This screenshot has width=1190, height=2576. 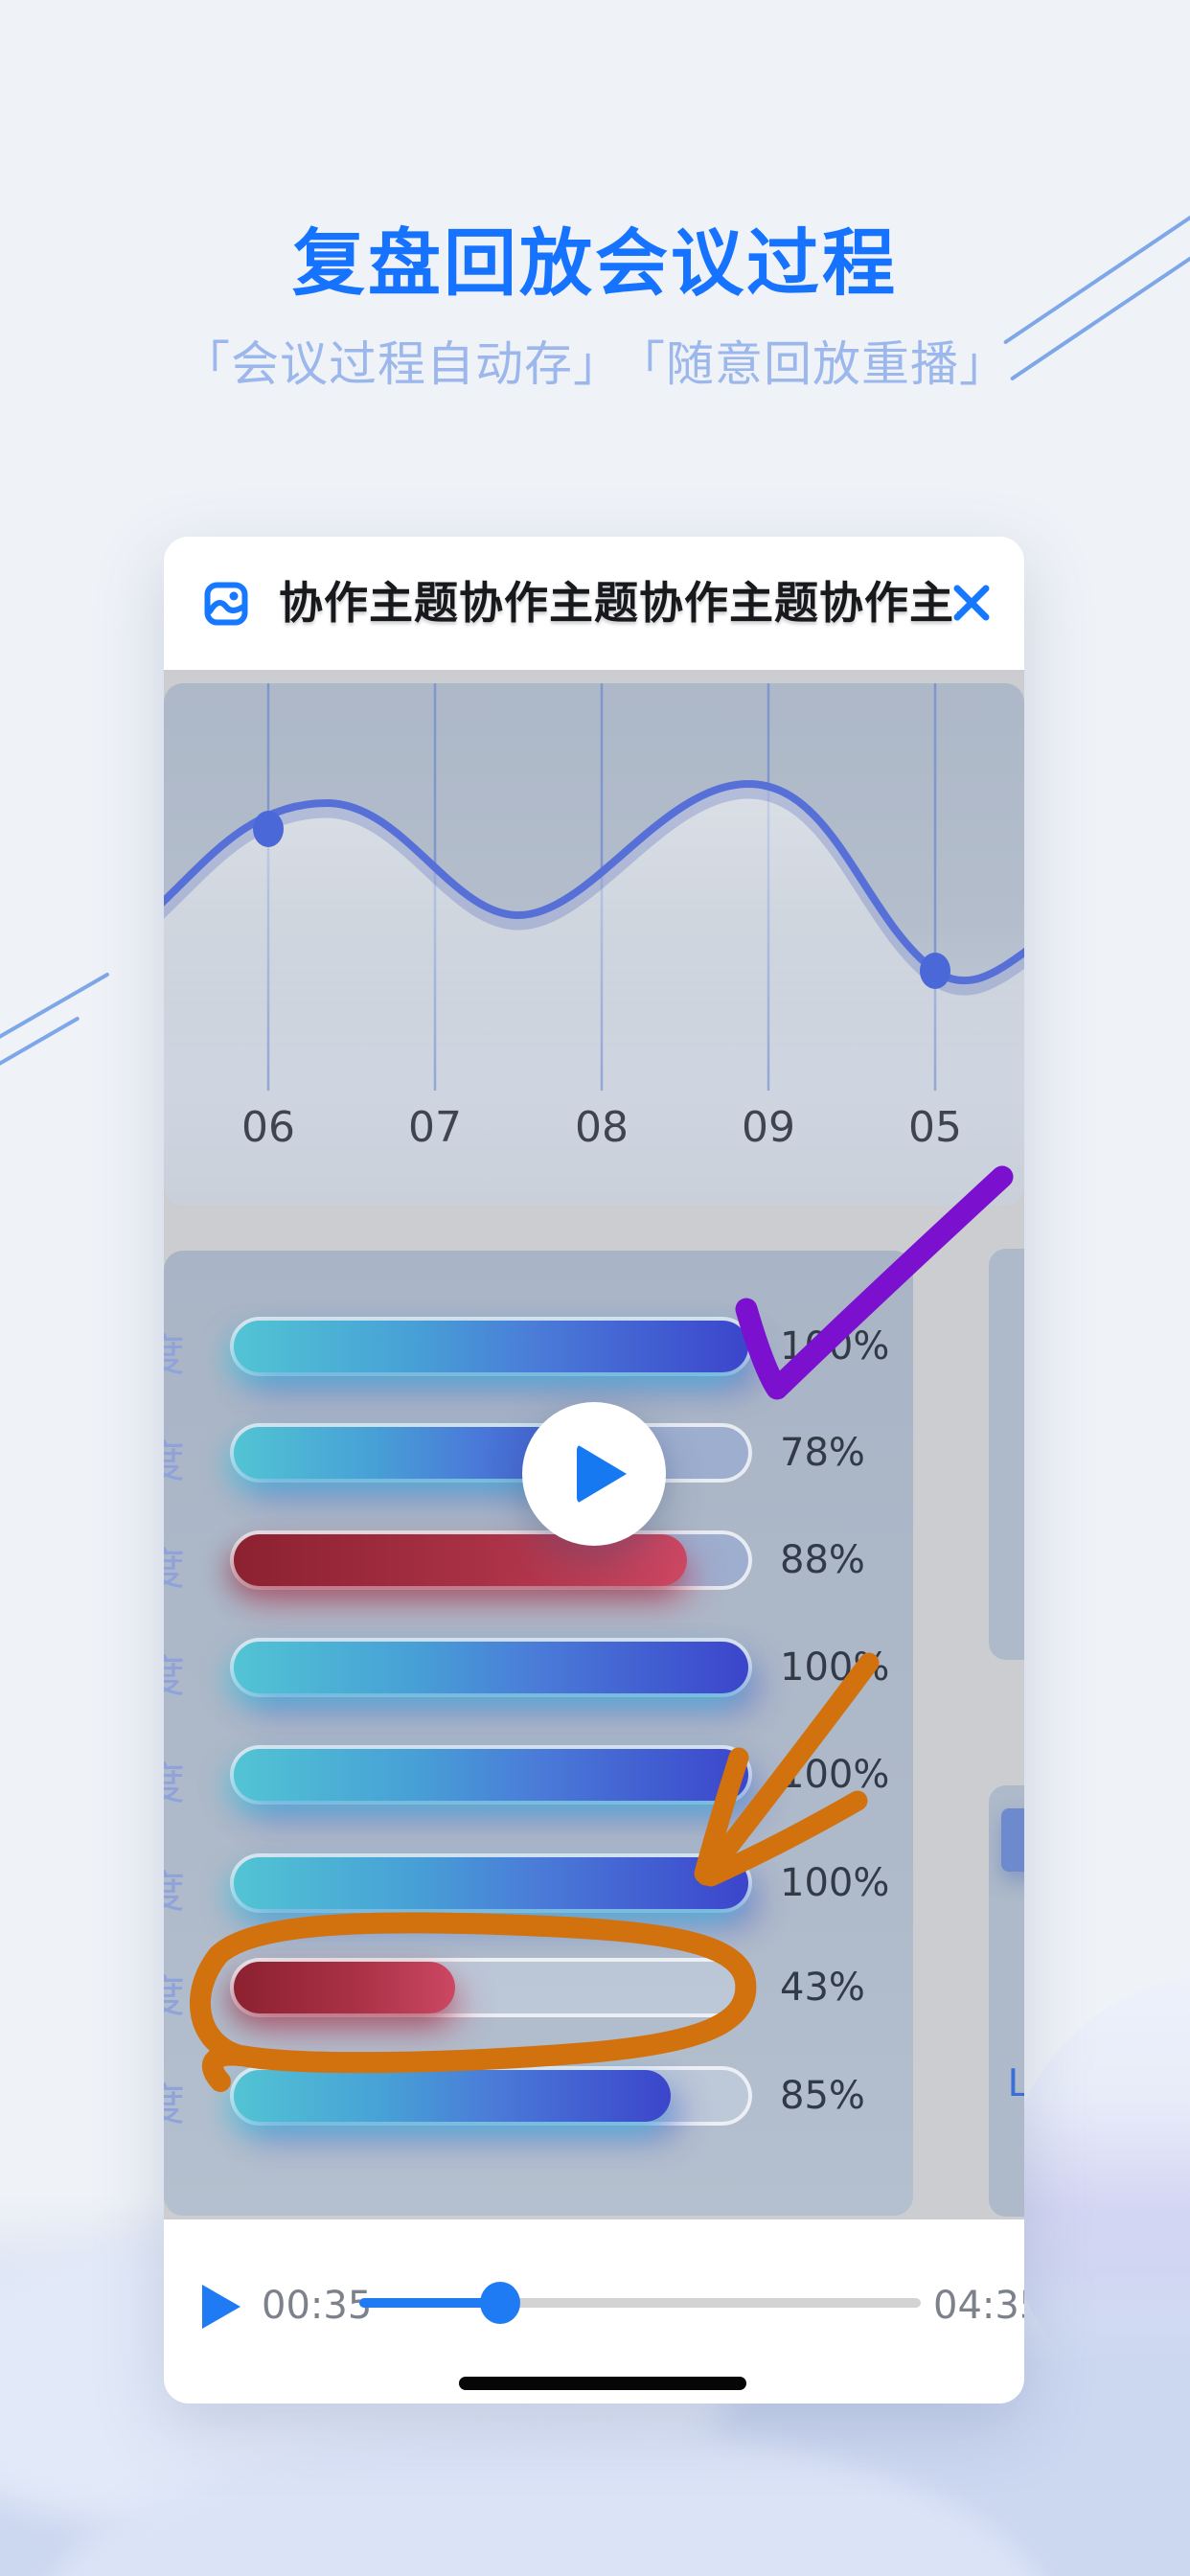 What do you see at coordinates (935, 1127) in the screenshot?
I see `x-tick-05: 05` at bounding box center [935, 1127].